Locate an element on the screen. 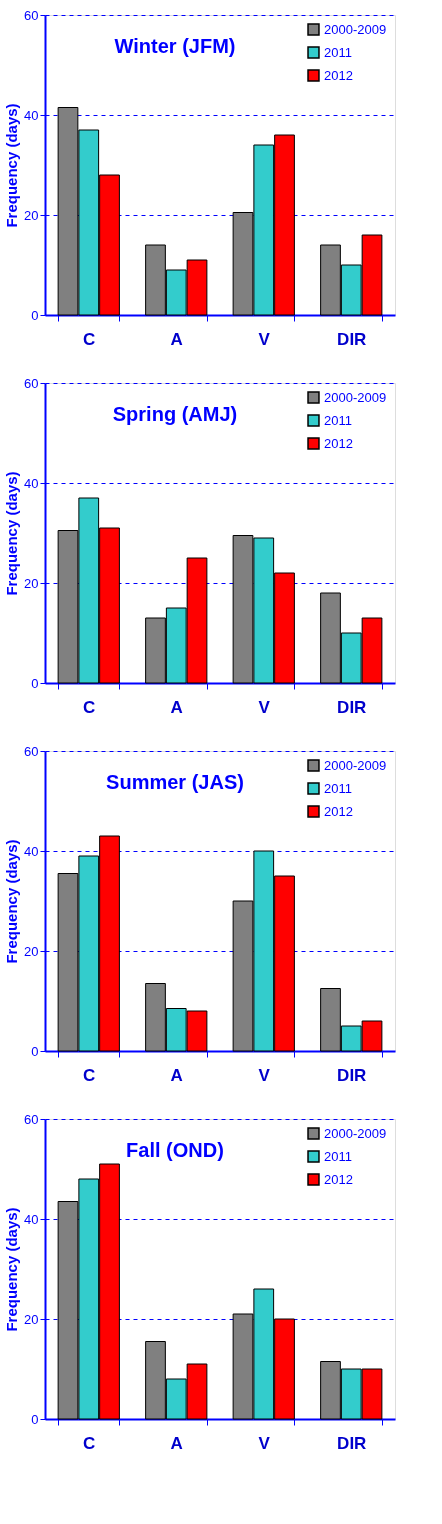 This screenshot has width=442, height=1524. text: Spring (AMJ) is located at coordinates (175, 414).